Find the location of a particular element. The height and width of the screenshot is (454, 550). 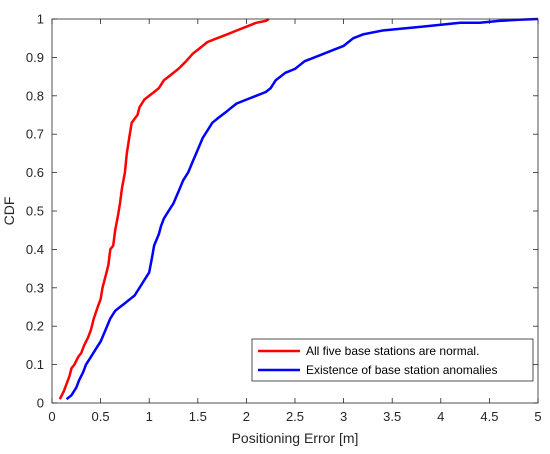

y-tick-label: 0.7 is located at coordinates (35, 134).